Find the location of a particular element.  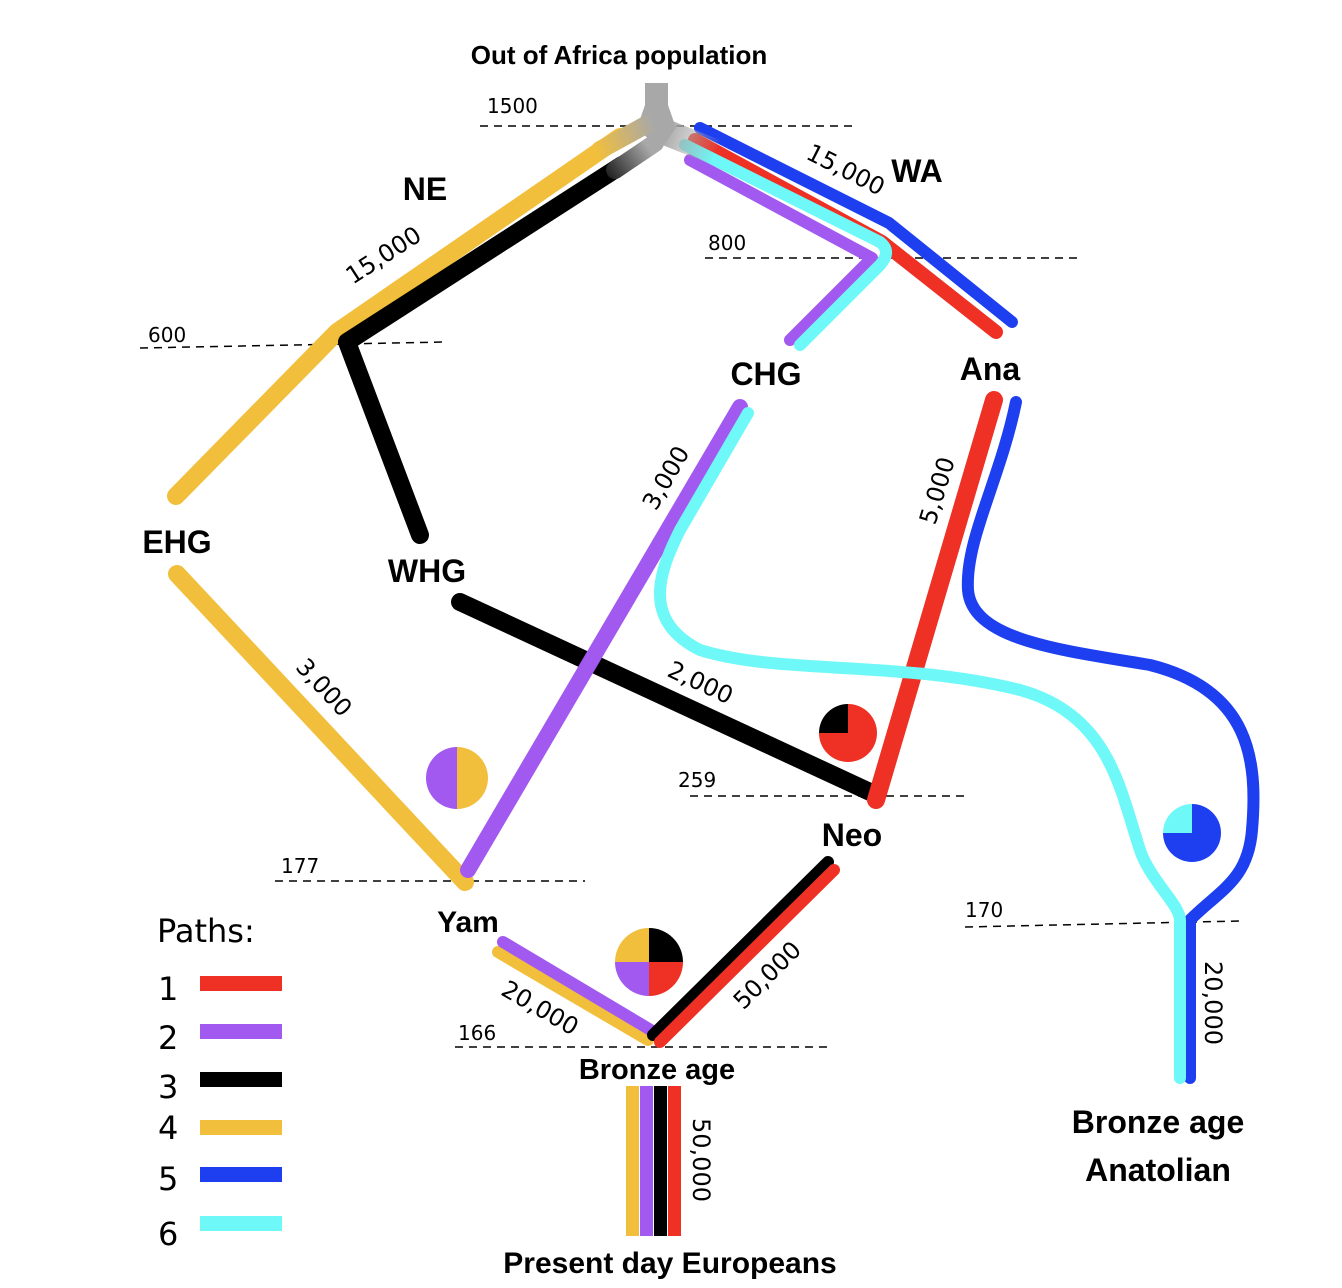

time-label-166: 166 is located at coordinates (477, 1033).